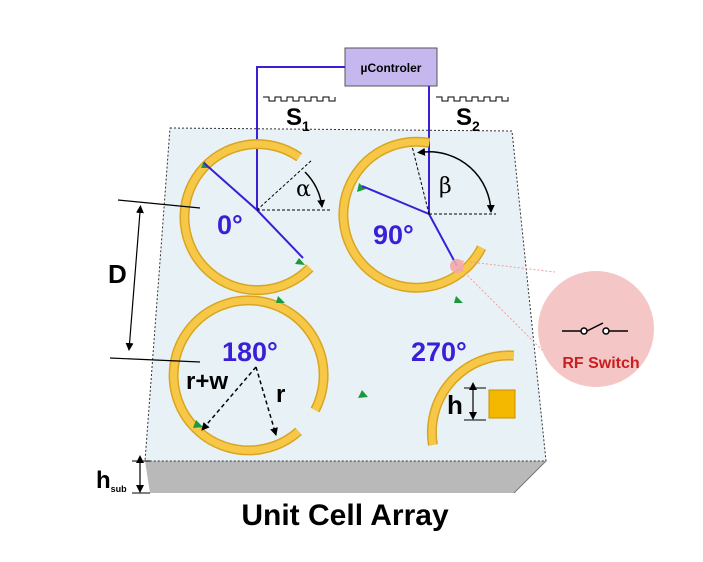 This screenshot has width=703, height=562. I want to click on outer-radius-label: r+w, so click(207, 381).